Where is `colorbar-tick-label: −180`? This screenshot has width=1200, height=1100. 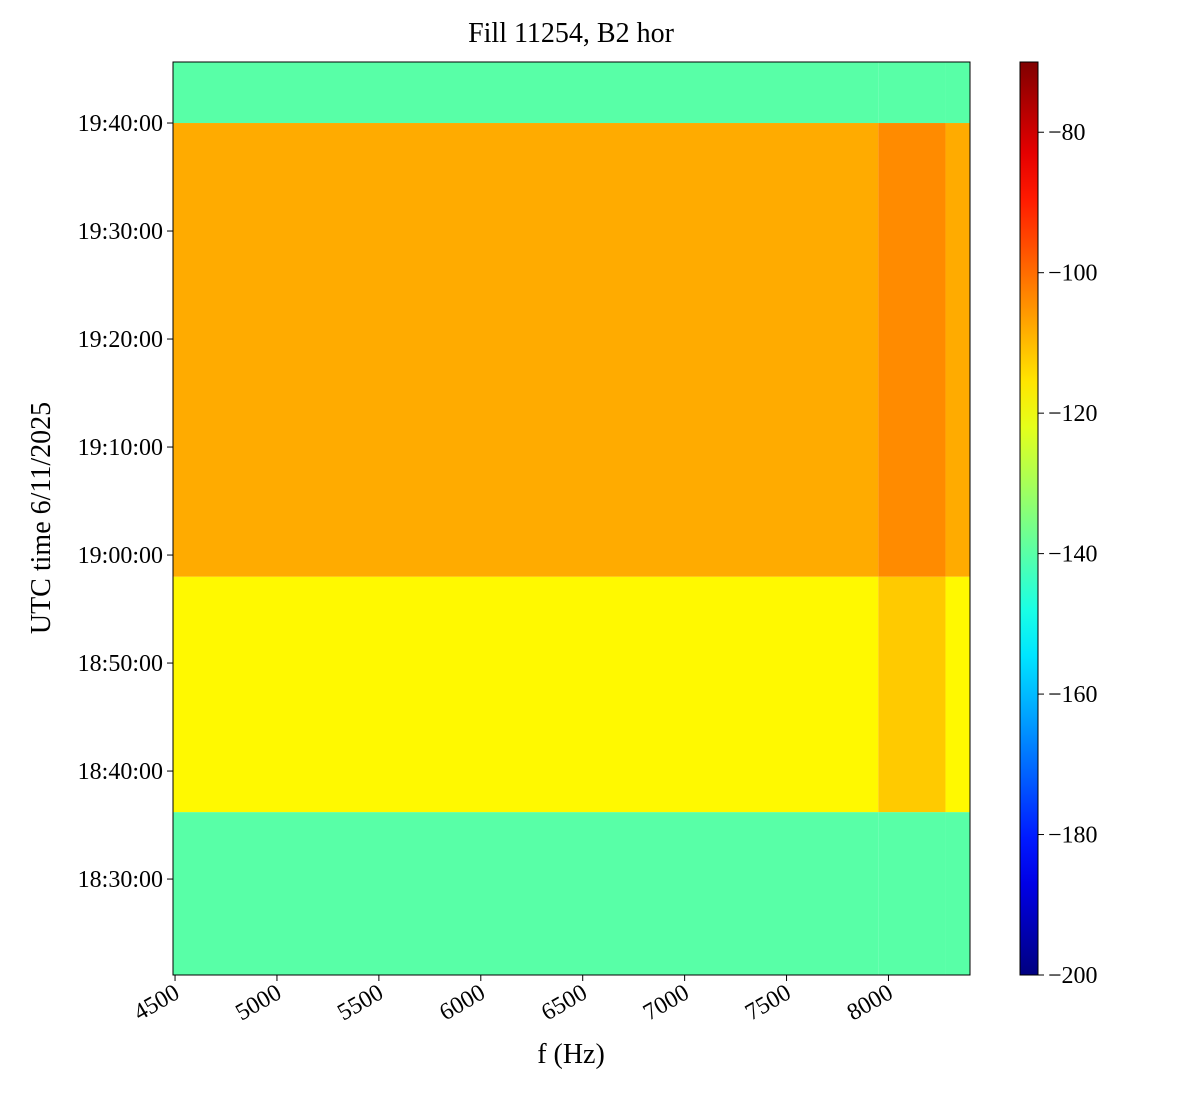 colorbar-tick-label: −180 is located at coordinates (1073, 836).